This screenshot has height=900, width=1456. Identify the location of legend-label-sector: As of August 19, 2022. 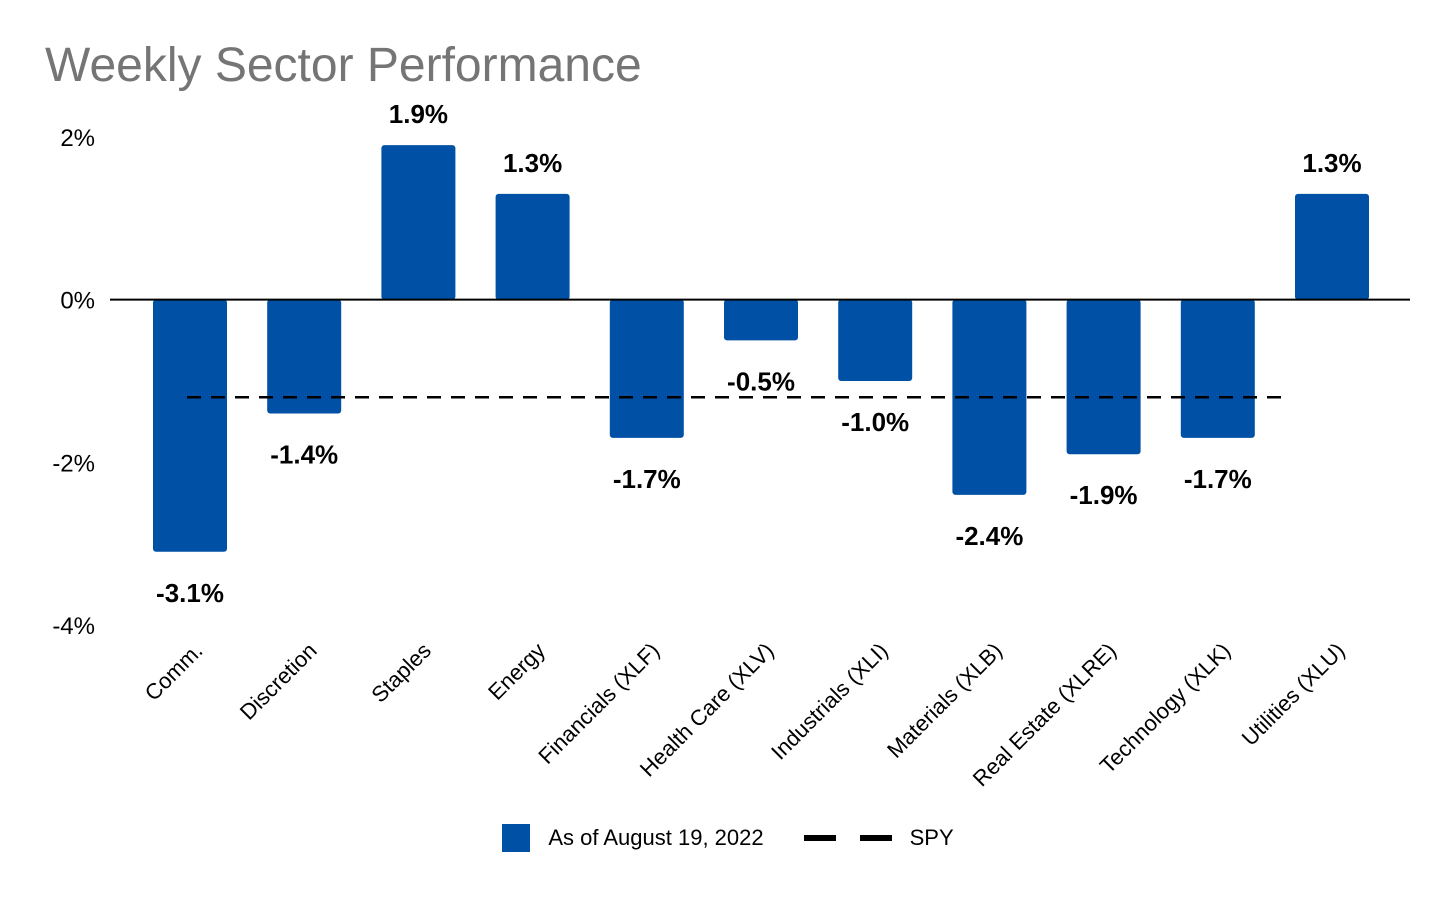
(656, 837).